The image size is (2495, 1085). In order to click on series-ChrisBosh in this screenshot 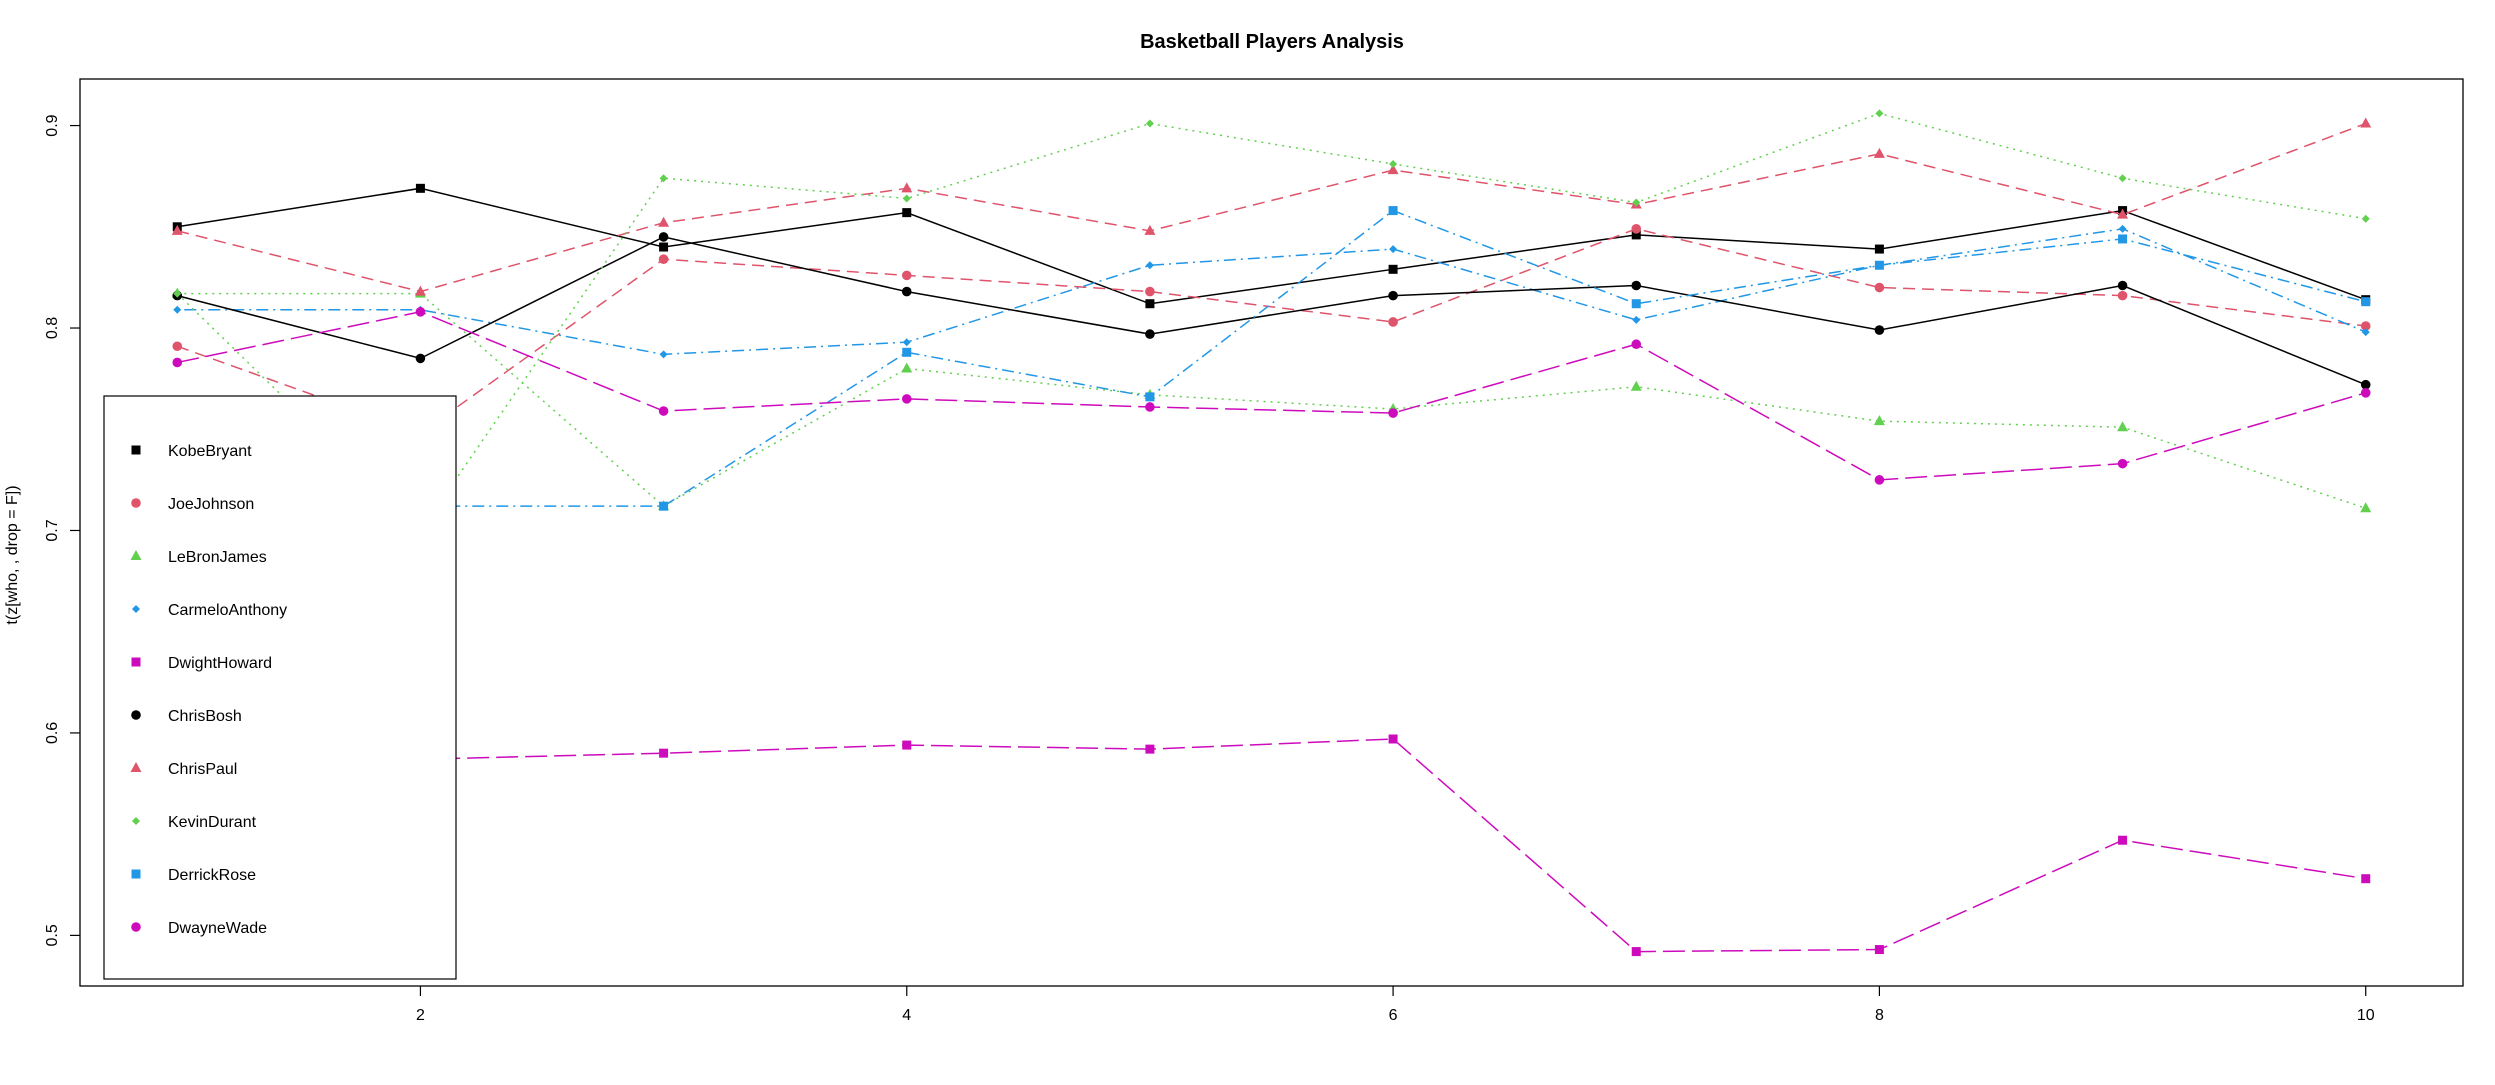, I will do `click(1271, 311)`.